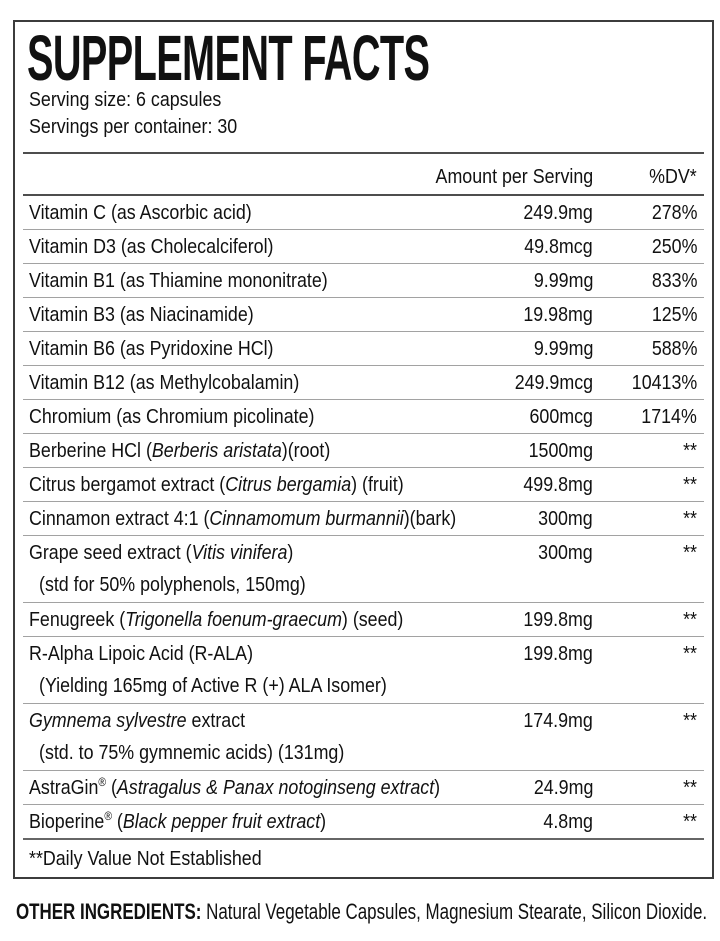 The width and height of the screenshot is (720, 941). Describe the element at coordinates (553, 382) in the screenshot. I see `amount-text: 249.9mcg` at that location.